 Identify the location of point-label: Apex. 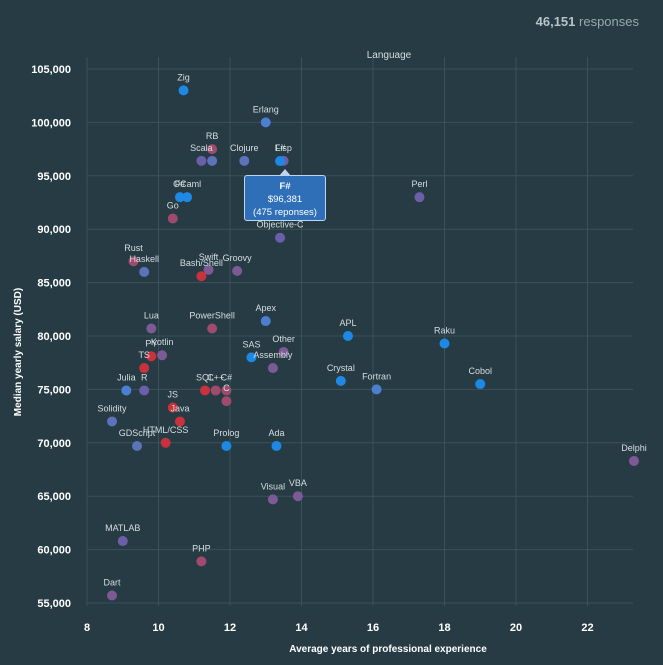
(265, 308).